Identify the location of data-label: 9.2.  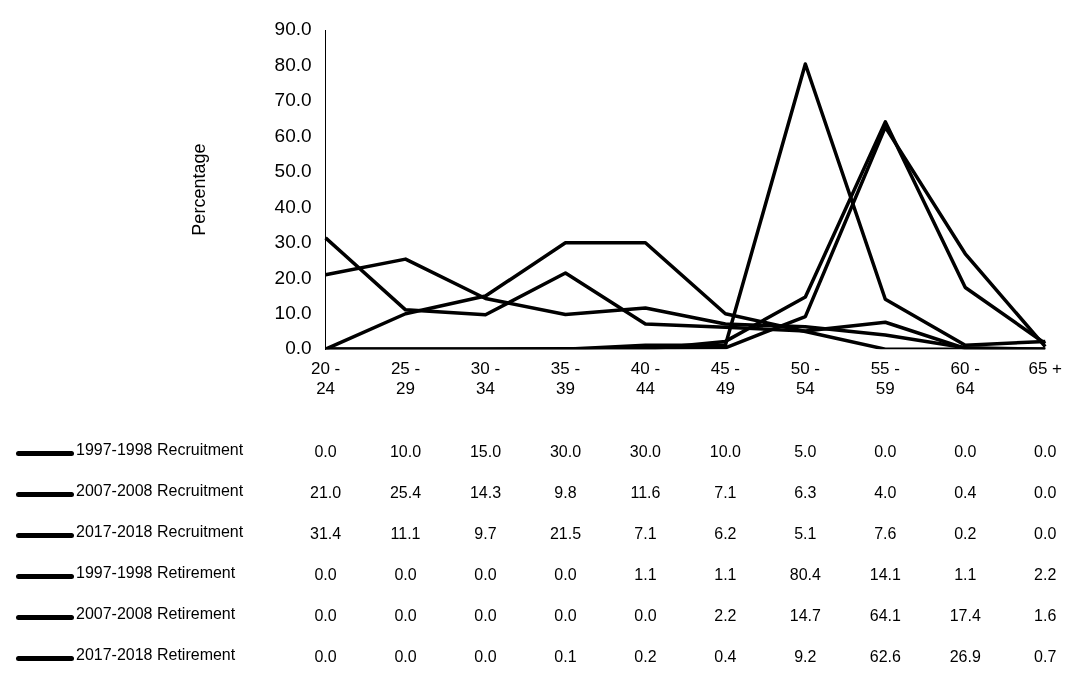
(805, 657).